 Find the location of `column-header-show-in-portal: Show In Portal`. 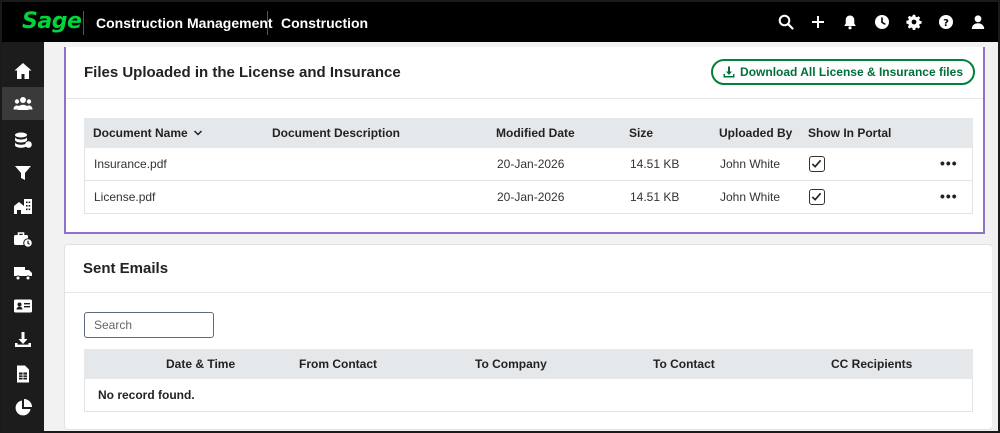

column-header-show-in-portal: Show In Portal is located at coordinates (850, 133).